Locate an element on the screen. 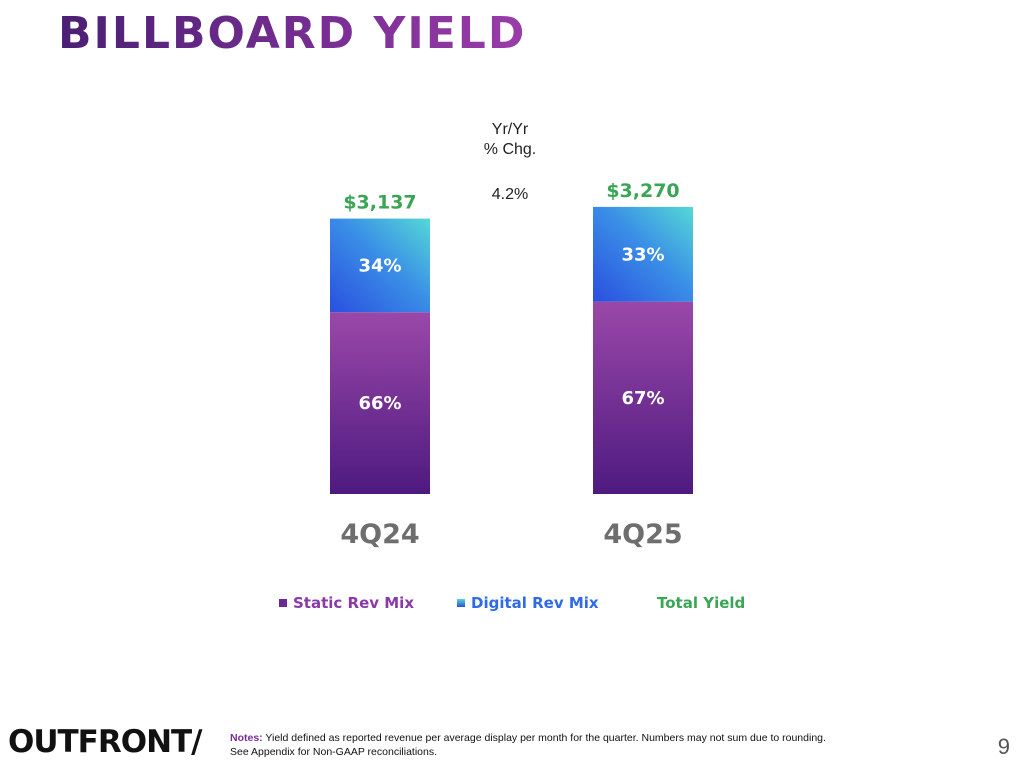 This screenshot has width=1024, height=769. data-label-digital-rev-mix-4q25: 33% is located at coordinates (642, 254).